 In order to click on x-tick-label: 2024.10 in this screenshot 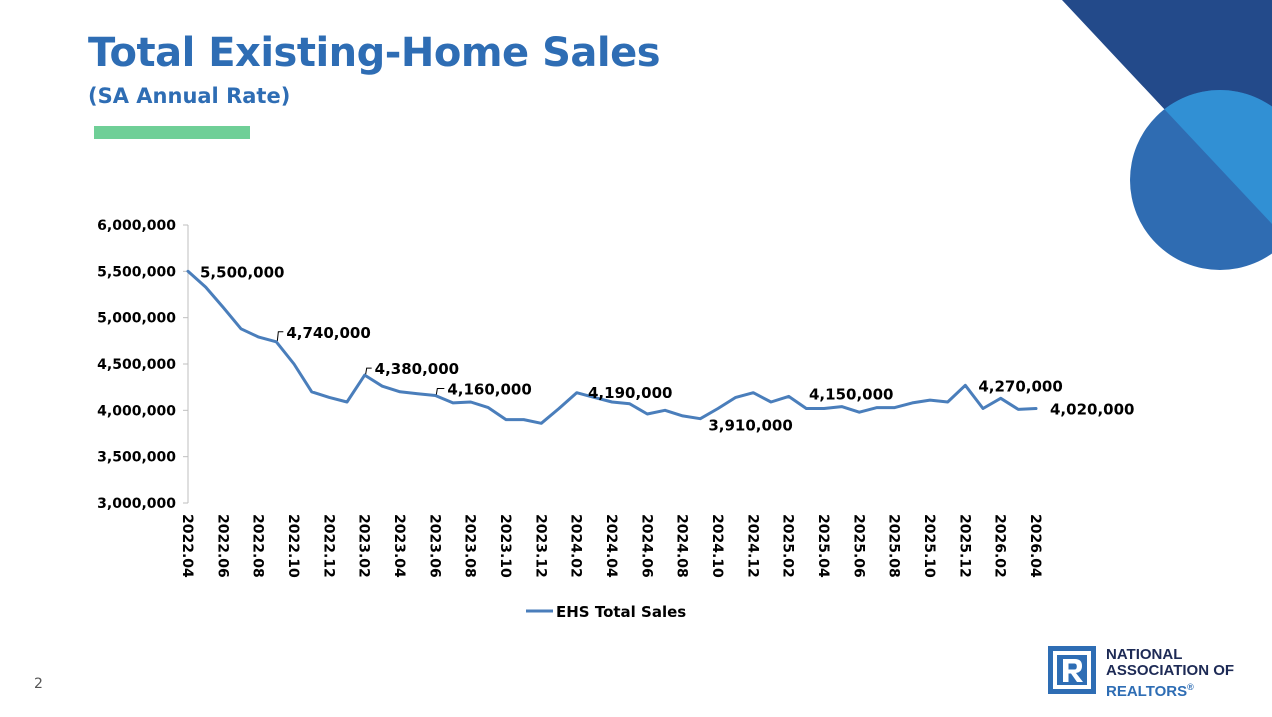, I will do `click(717, 546)`.